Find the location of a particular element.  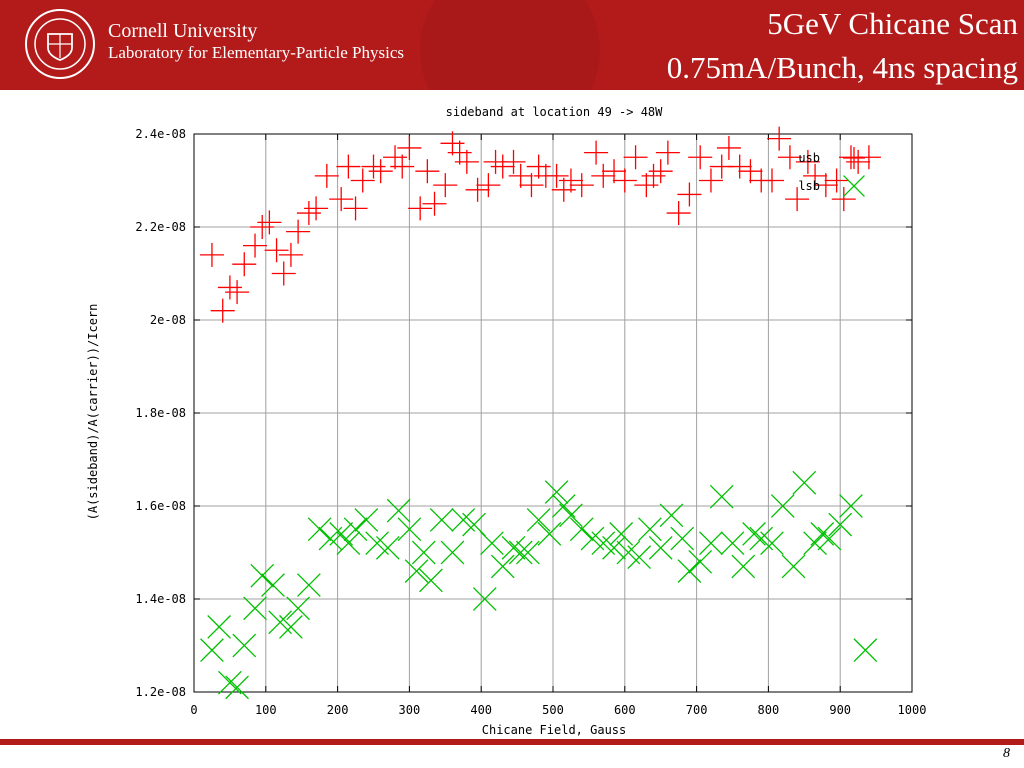

y-tick-label: 2e-08 is located at coordinates (168, 320).